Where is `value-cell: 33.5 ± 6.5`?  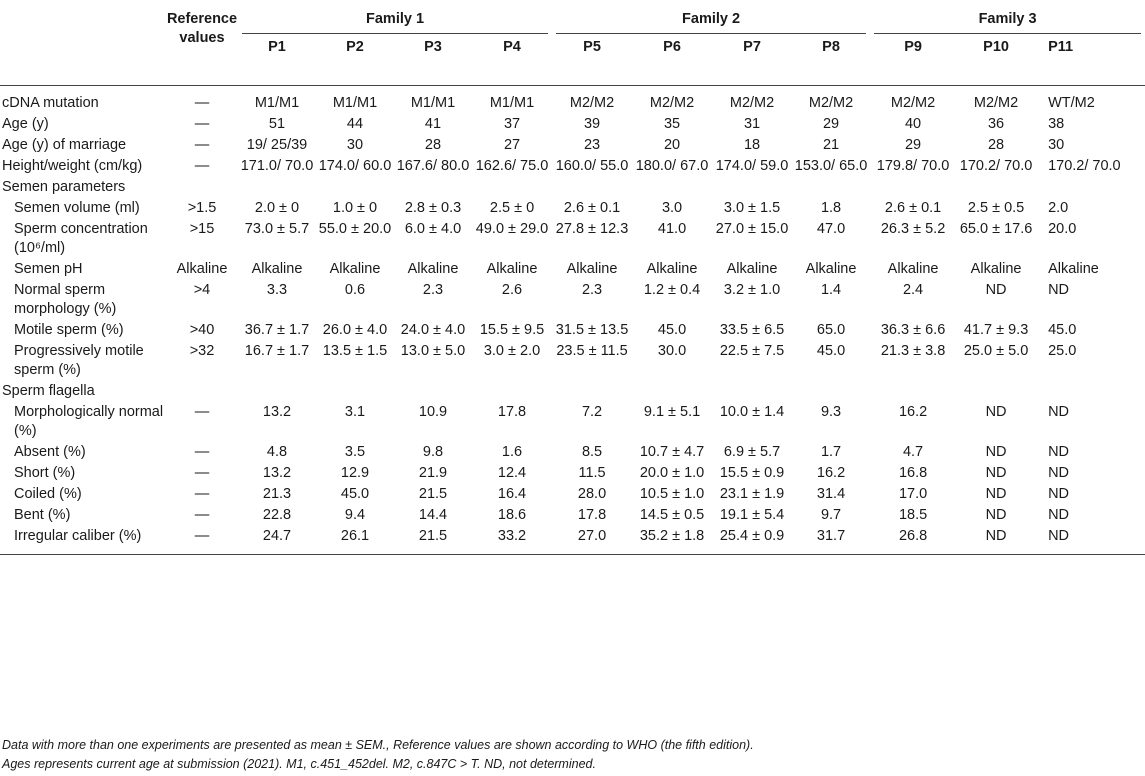
value-cell: 33.5 ± 6.5 is located at coordinates (752, 330).